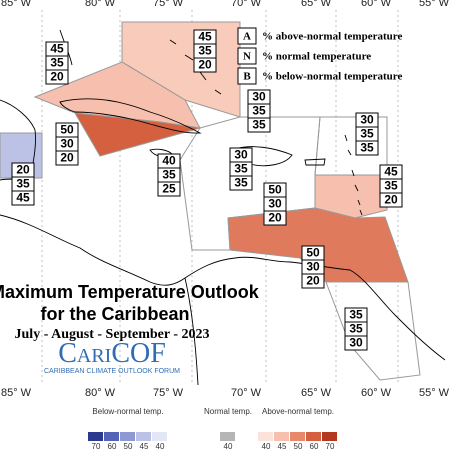 Image resolution: width=450 pixels, height=450 pixels. Describe the element at coordinates (114, 314) in the screenshot. I see `subtitle: for the Caribbean` at that location.